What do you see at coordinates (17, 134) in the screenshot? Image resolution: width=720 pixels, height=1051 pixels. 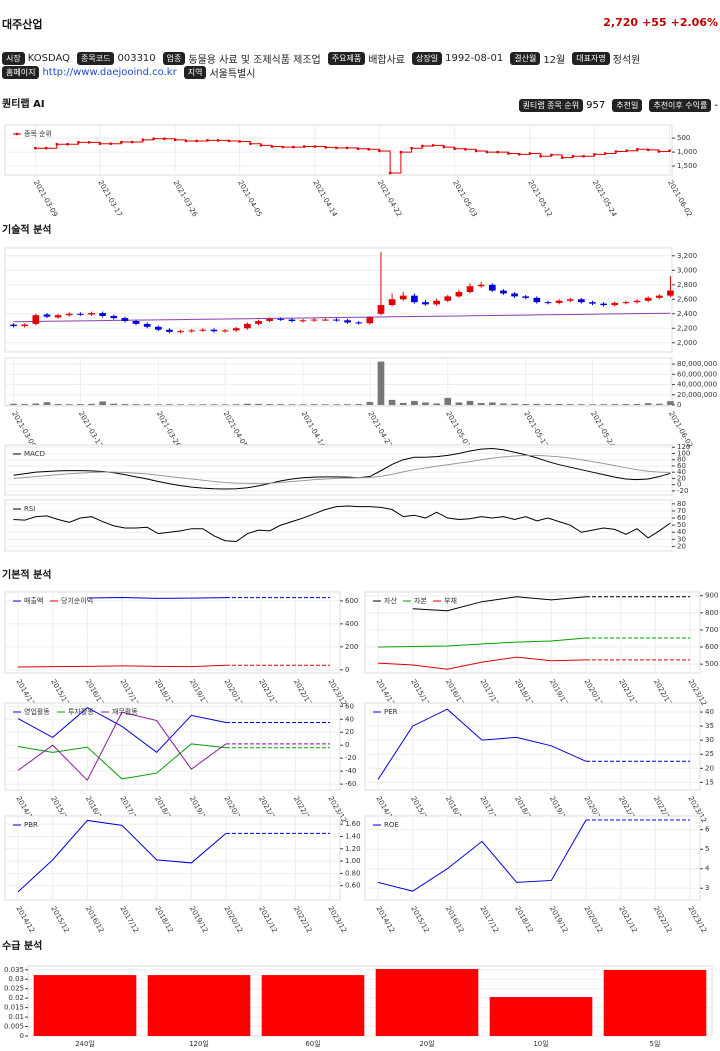 I see `legend-marker` at bounding box center [17, 134].